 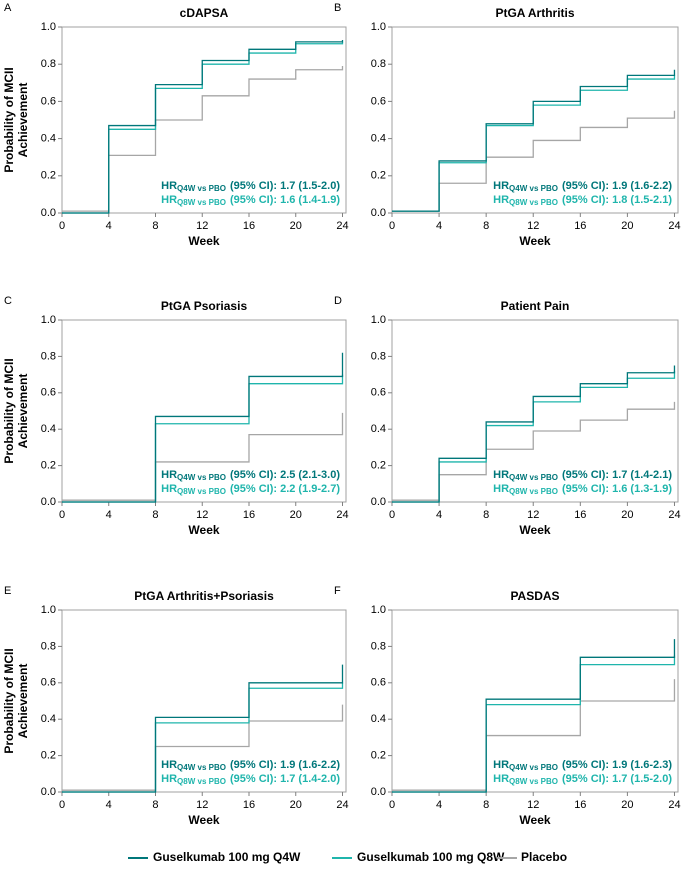 What do you see at coordinates (204, 306) in the screenshot?
I see `chart-title: PtGA Psoriasis` at bounding box center [204, 306].